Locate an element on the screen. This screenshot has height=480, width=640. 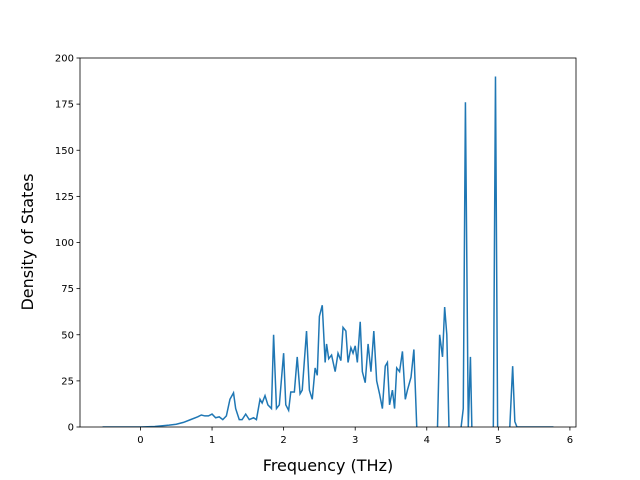
x-tick-label: 6 is located at coordinates (570, 440).